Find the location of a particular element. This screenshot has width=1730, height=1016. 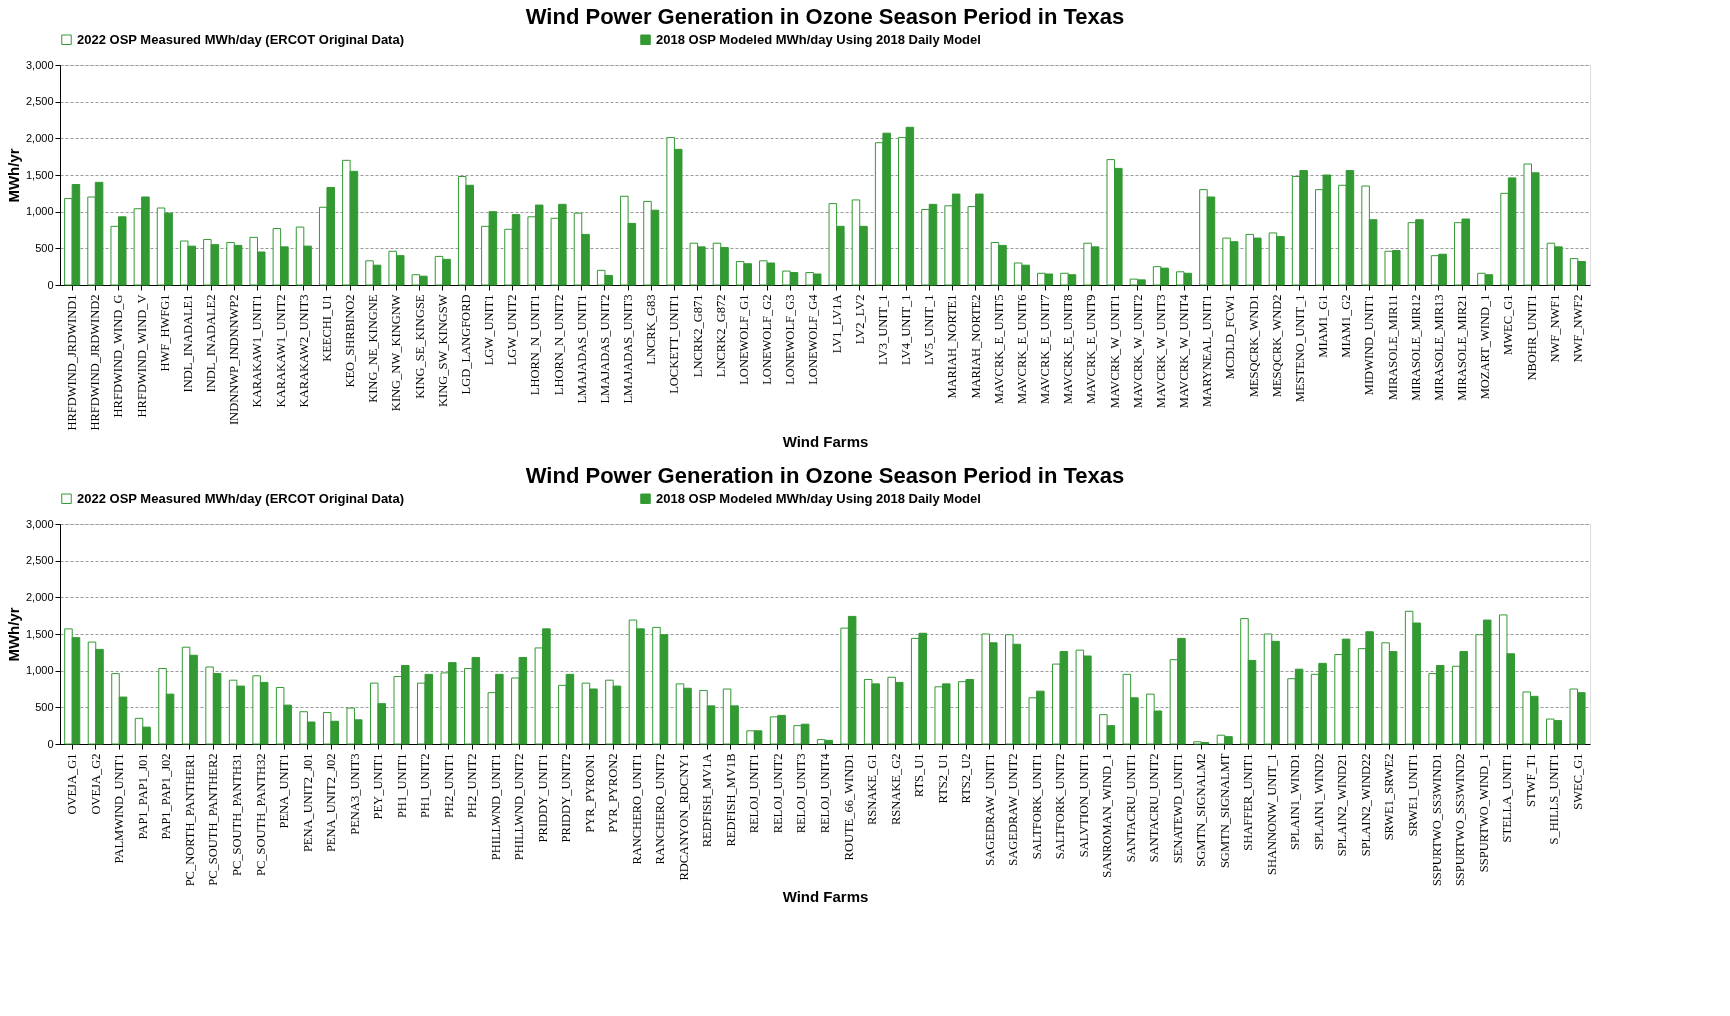

x-tick-label: LONEWOLF_G2 is located at coordinates (767, 339).